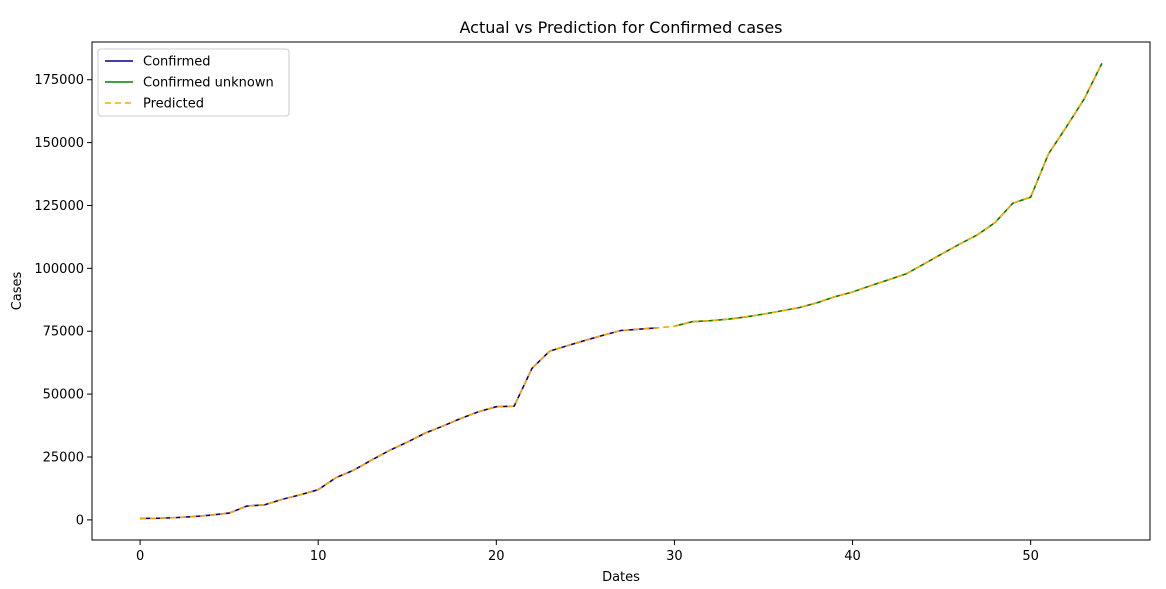 The width and height of the screenshot is (1166, 589). Describe the element at coordinates (59, 143) in the screenshot. I see `y-tick-label: 150000` at that location.